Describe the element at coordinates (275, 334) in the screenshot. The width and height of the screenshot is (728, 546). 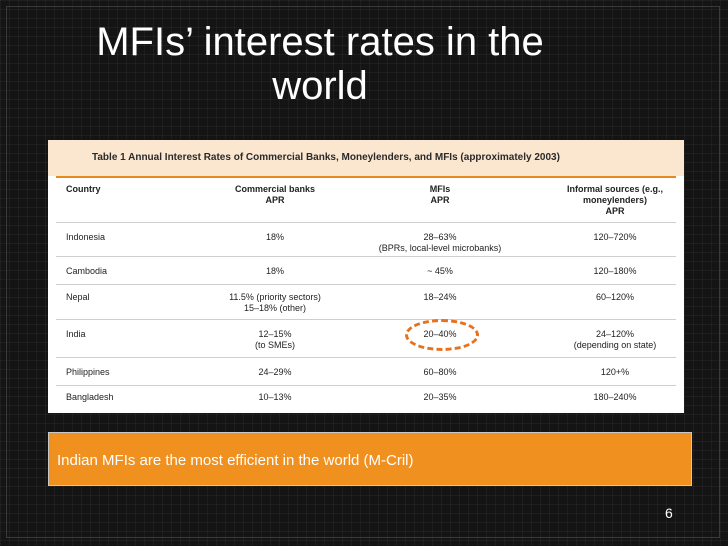
I see `row-india-commercial-line1: 12–15%` at that location.